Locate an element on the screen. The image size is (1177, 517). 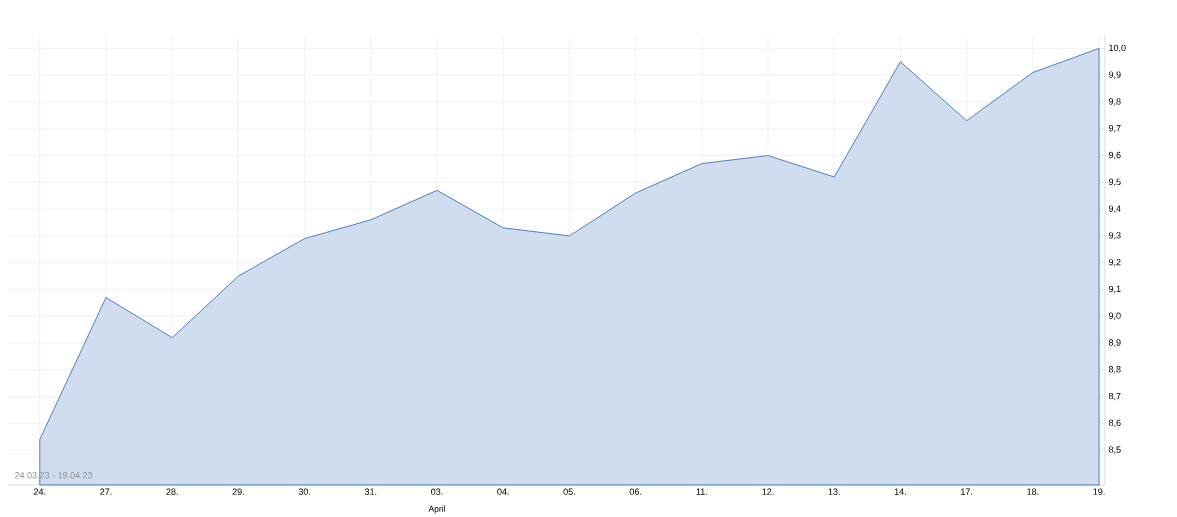
x-tick-label: 03. is located at coordinates (437, 492).